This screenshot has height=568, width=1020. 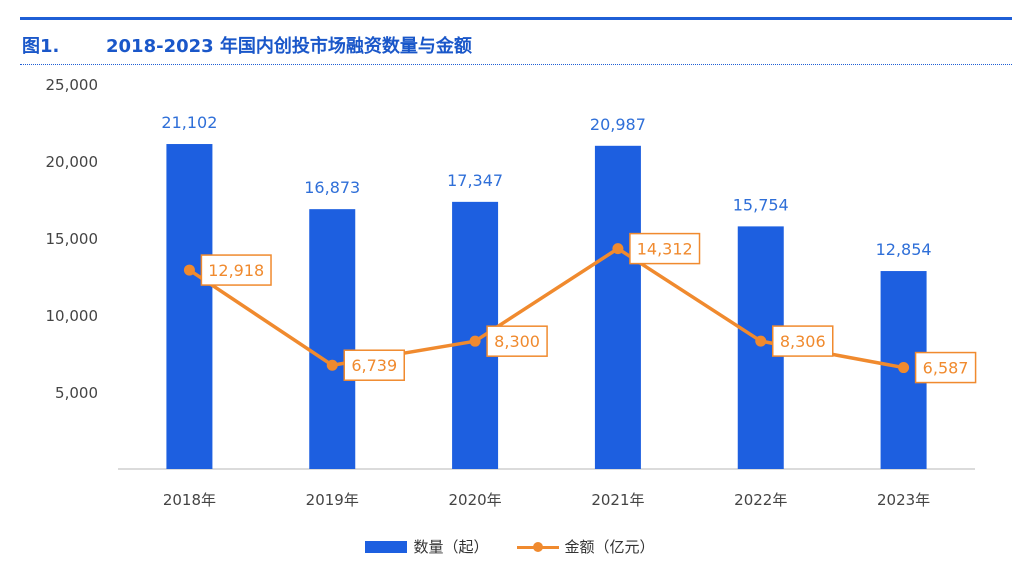 I want to click on x-tick-label: 2021年, so click(x=617, y=500).